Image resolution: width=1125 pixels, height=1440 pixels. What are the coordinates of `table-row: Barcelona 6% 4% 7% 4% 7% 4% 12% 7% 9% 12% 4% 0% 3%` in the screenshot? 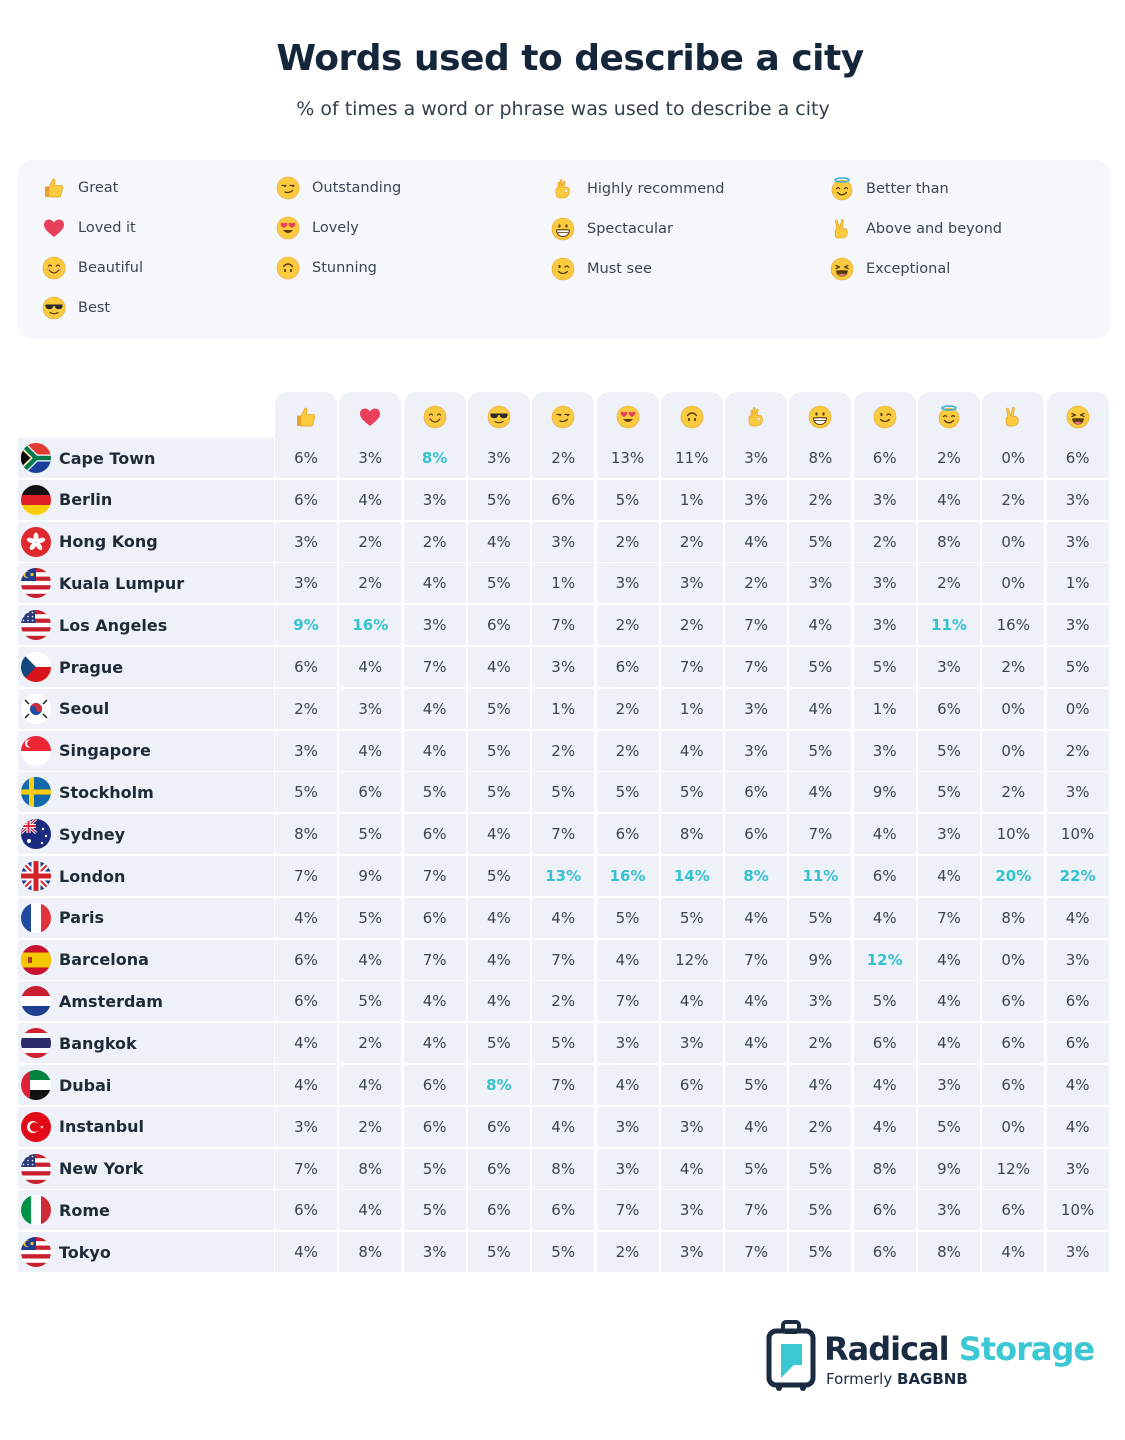 It's located at (564, 959).